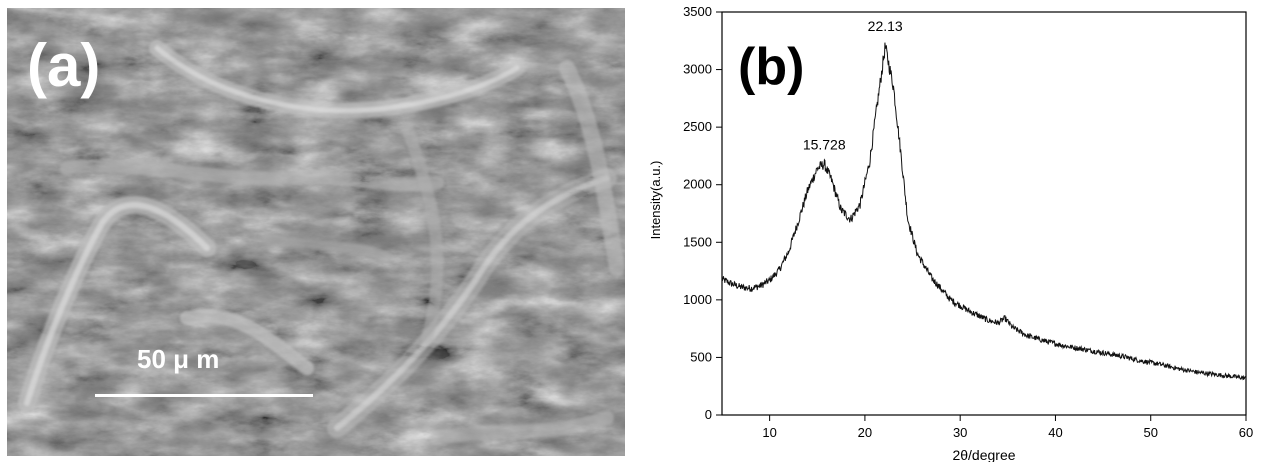  Describe the element at coordinates (655, 200) in the screenshot. I see `y-axis-label: Intensity(a.u.)` at that location.